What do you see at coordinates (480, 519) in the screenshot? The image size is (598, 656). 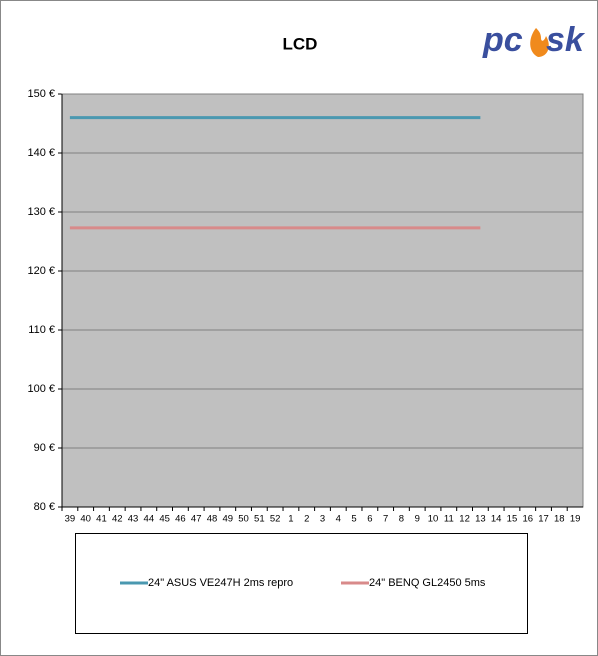 I see `x-tick-label: 13` at bounding box center [480, 519].